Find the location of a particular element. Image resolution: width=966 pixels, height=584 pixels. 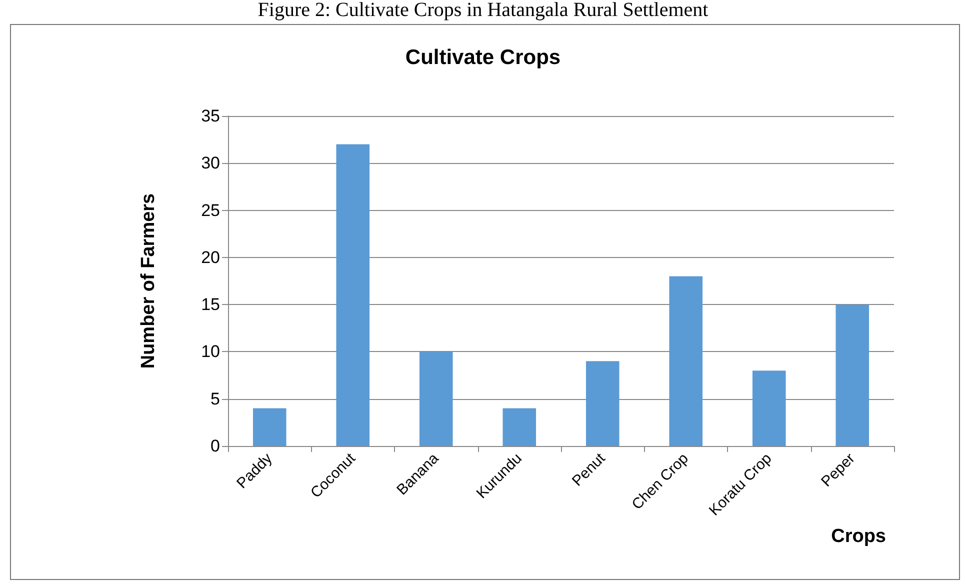

y-tick-label: 15 is located at coordinates (210, 304).